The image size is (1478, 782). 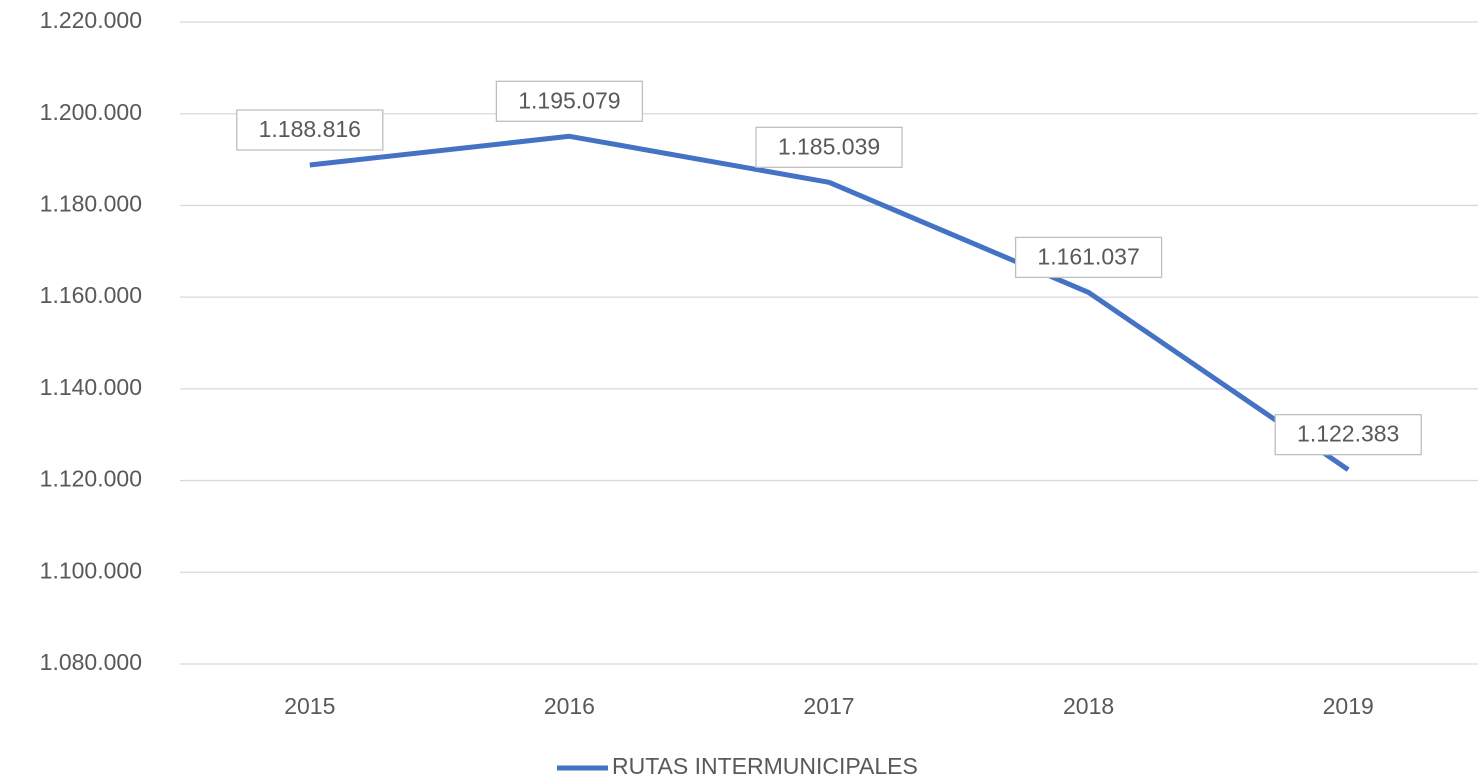 What do you see at coordinates (91, 112) in the screenshot?
I see `y-tick-label: 1.200.000` at bounding box center [91, 112].